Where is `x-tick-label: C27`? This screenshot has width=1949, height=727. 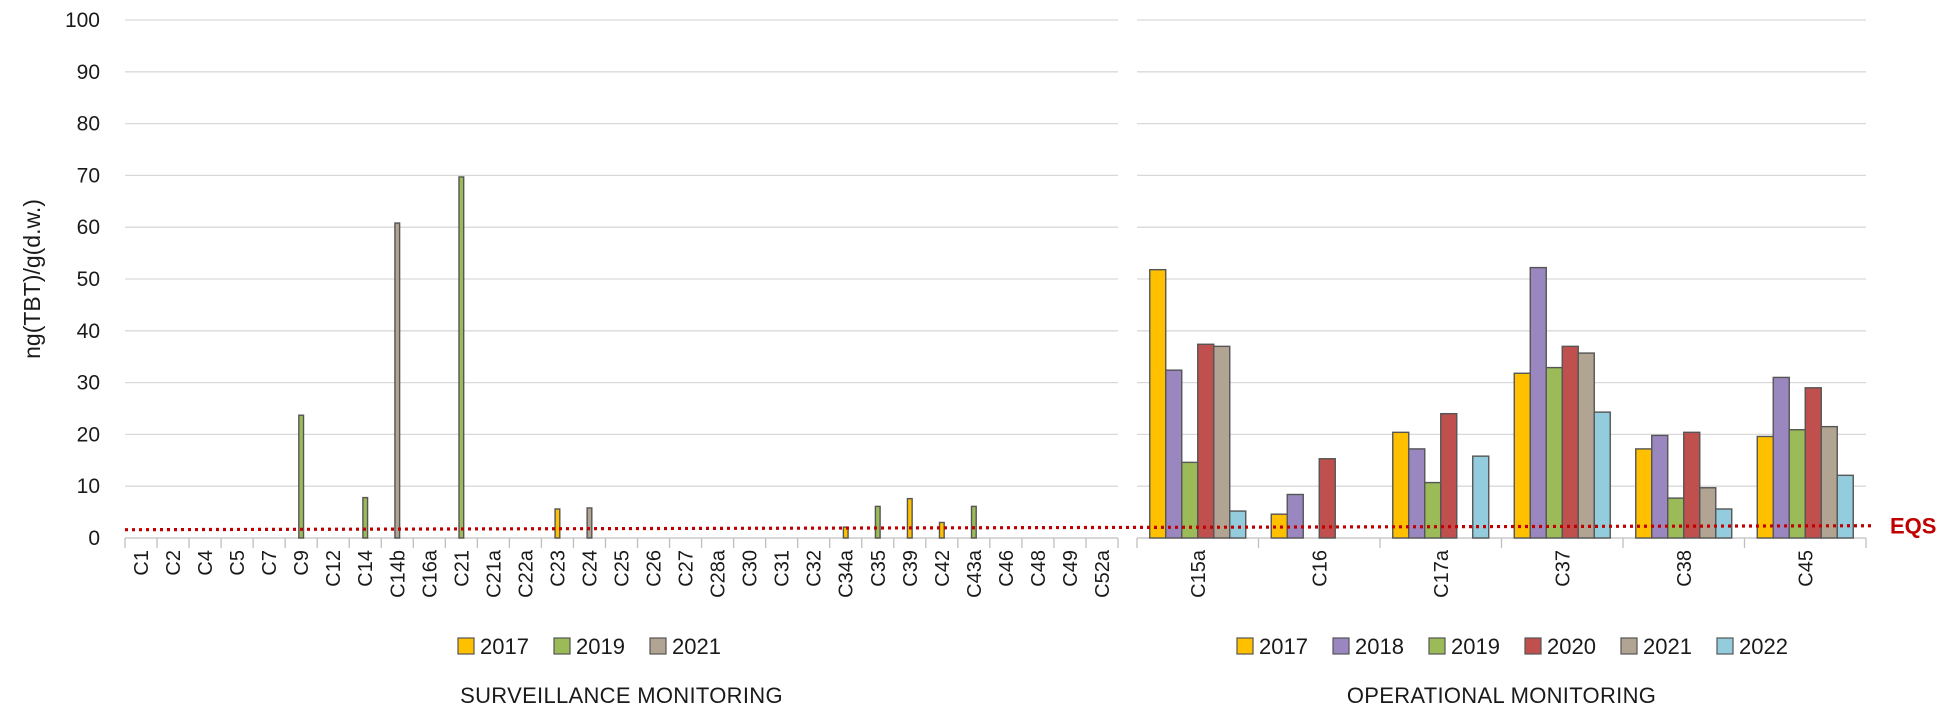 x-tick-label: C27 is located at coordinates (687, 568).